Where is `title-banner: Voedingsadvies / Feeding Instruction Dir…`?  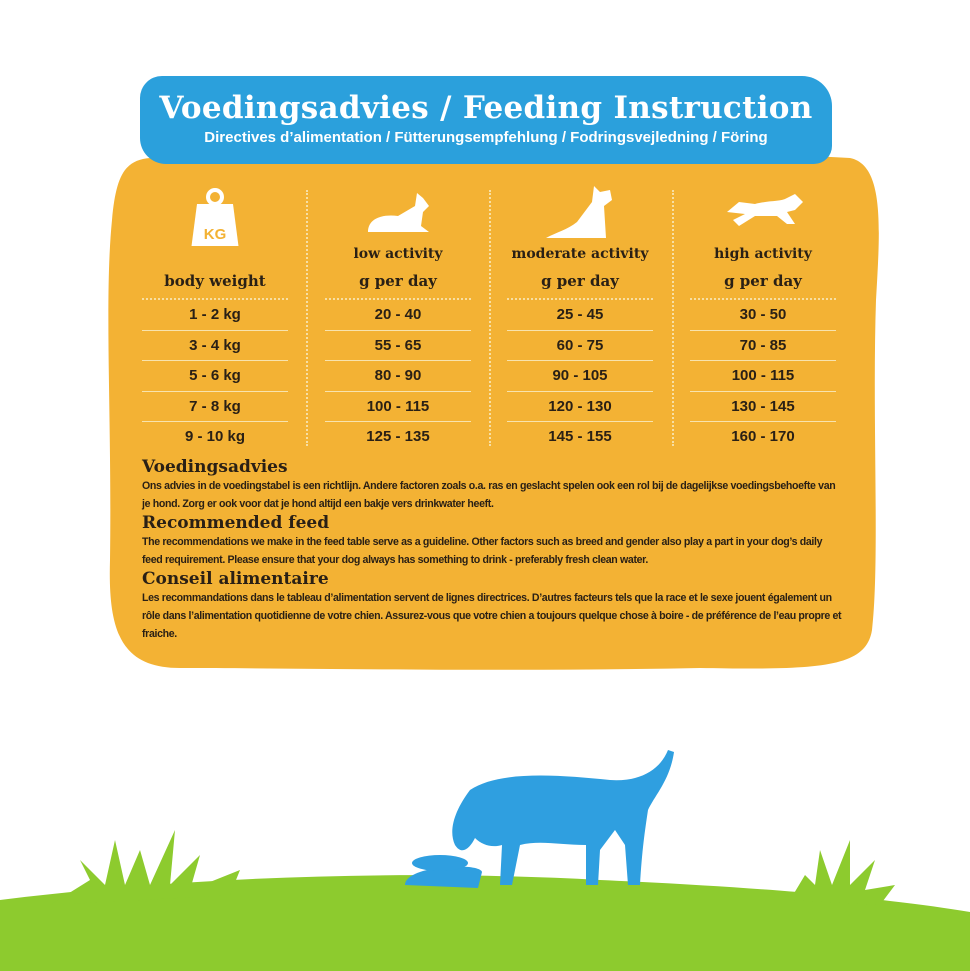 title-banner: Voedingsadvies / Feeding Instruction Dir… is located at coordinates (486, 120).